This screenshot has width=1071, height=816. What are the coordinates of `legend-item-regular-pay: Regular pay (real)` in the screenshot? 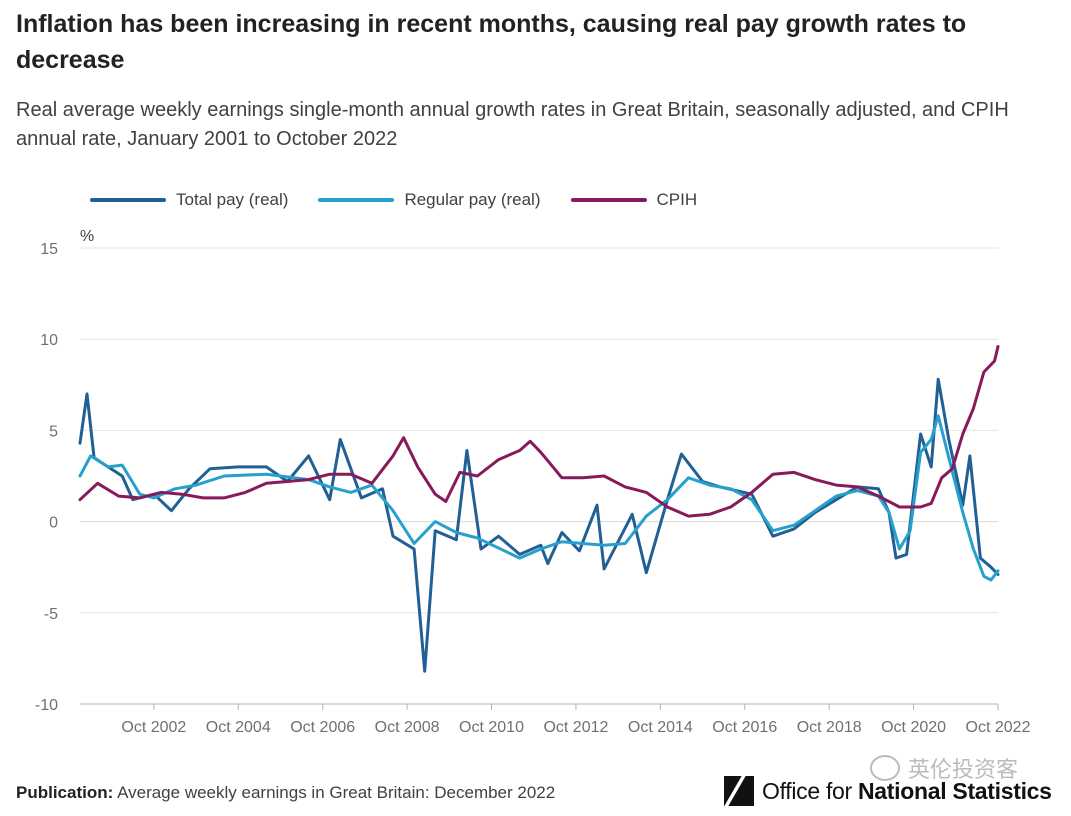 It's located at (429, 200).